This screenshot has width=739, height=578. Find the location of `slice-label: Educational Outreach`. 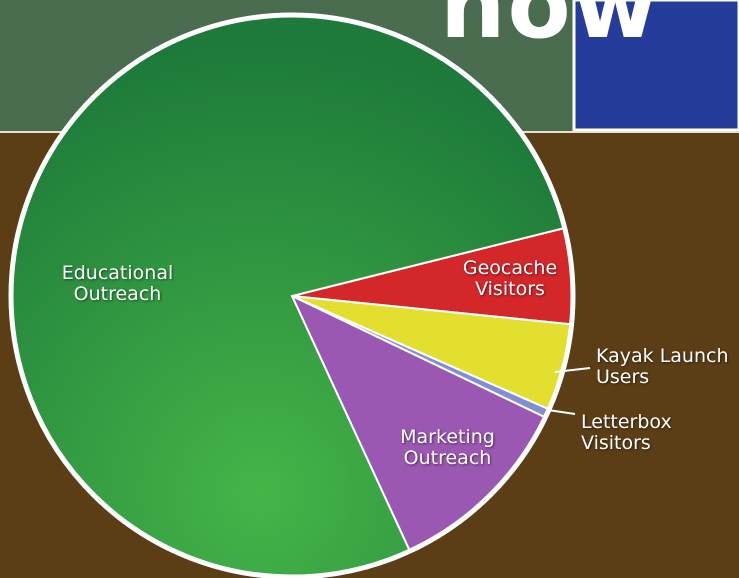

slice-label: Educational Outreach is located at coordinates (117, 283).